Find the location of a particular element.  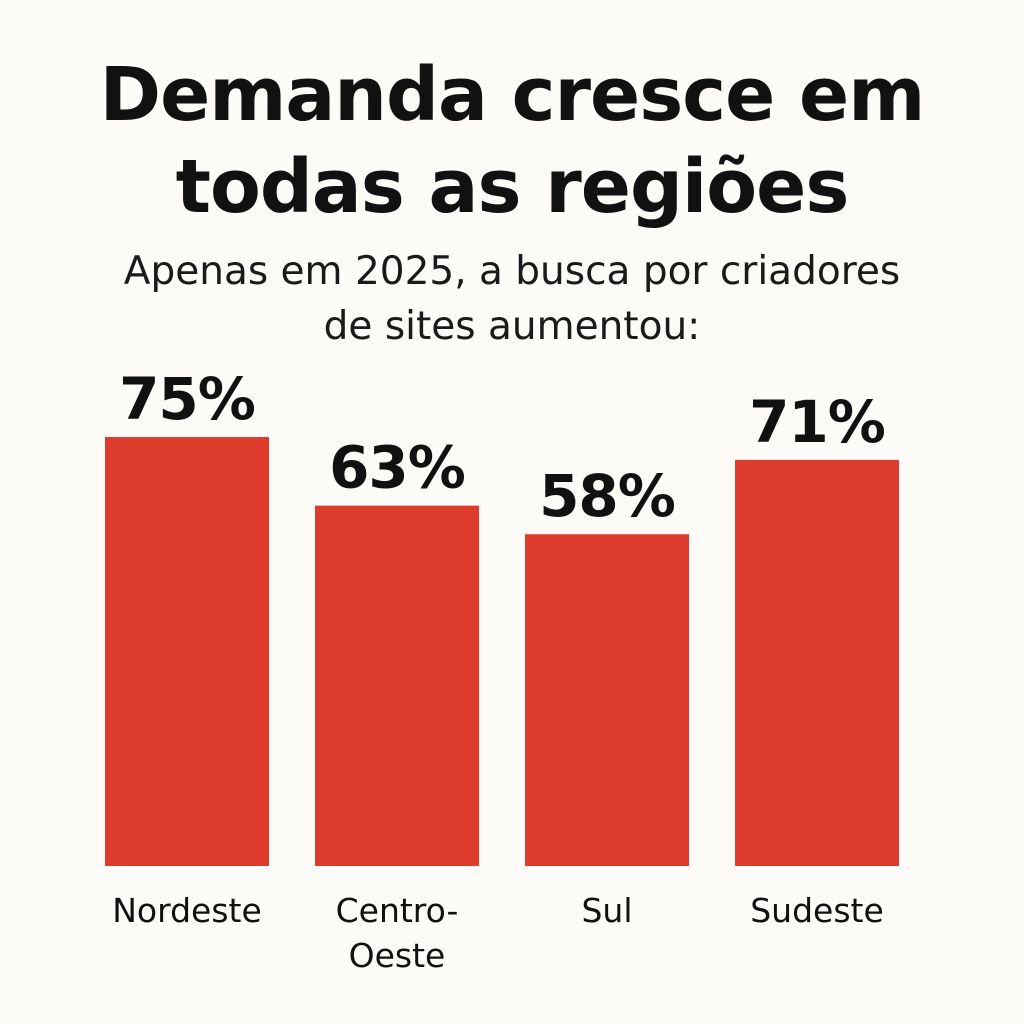

chart-subtitle-line-2: de sites aumentou: is located at coordinates (512, 326).